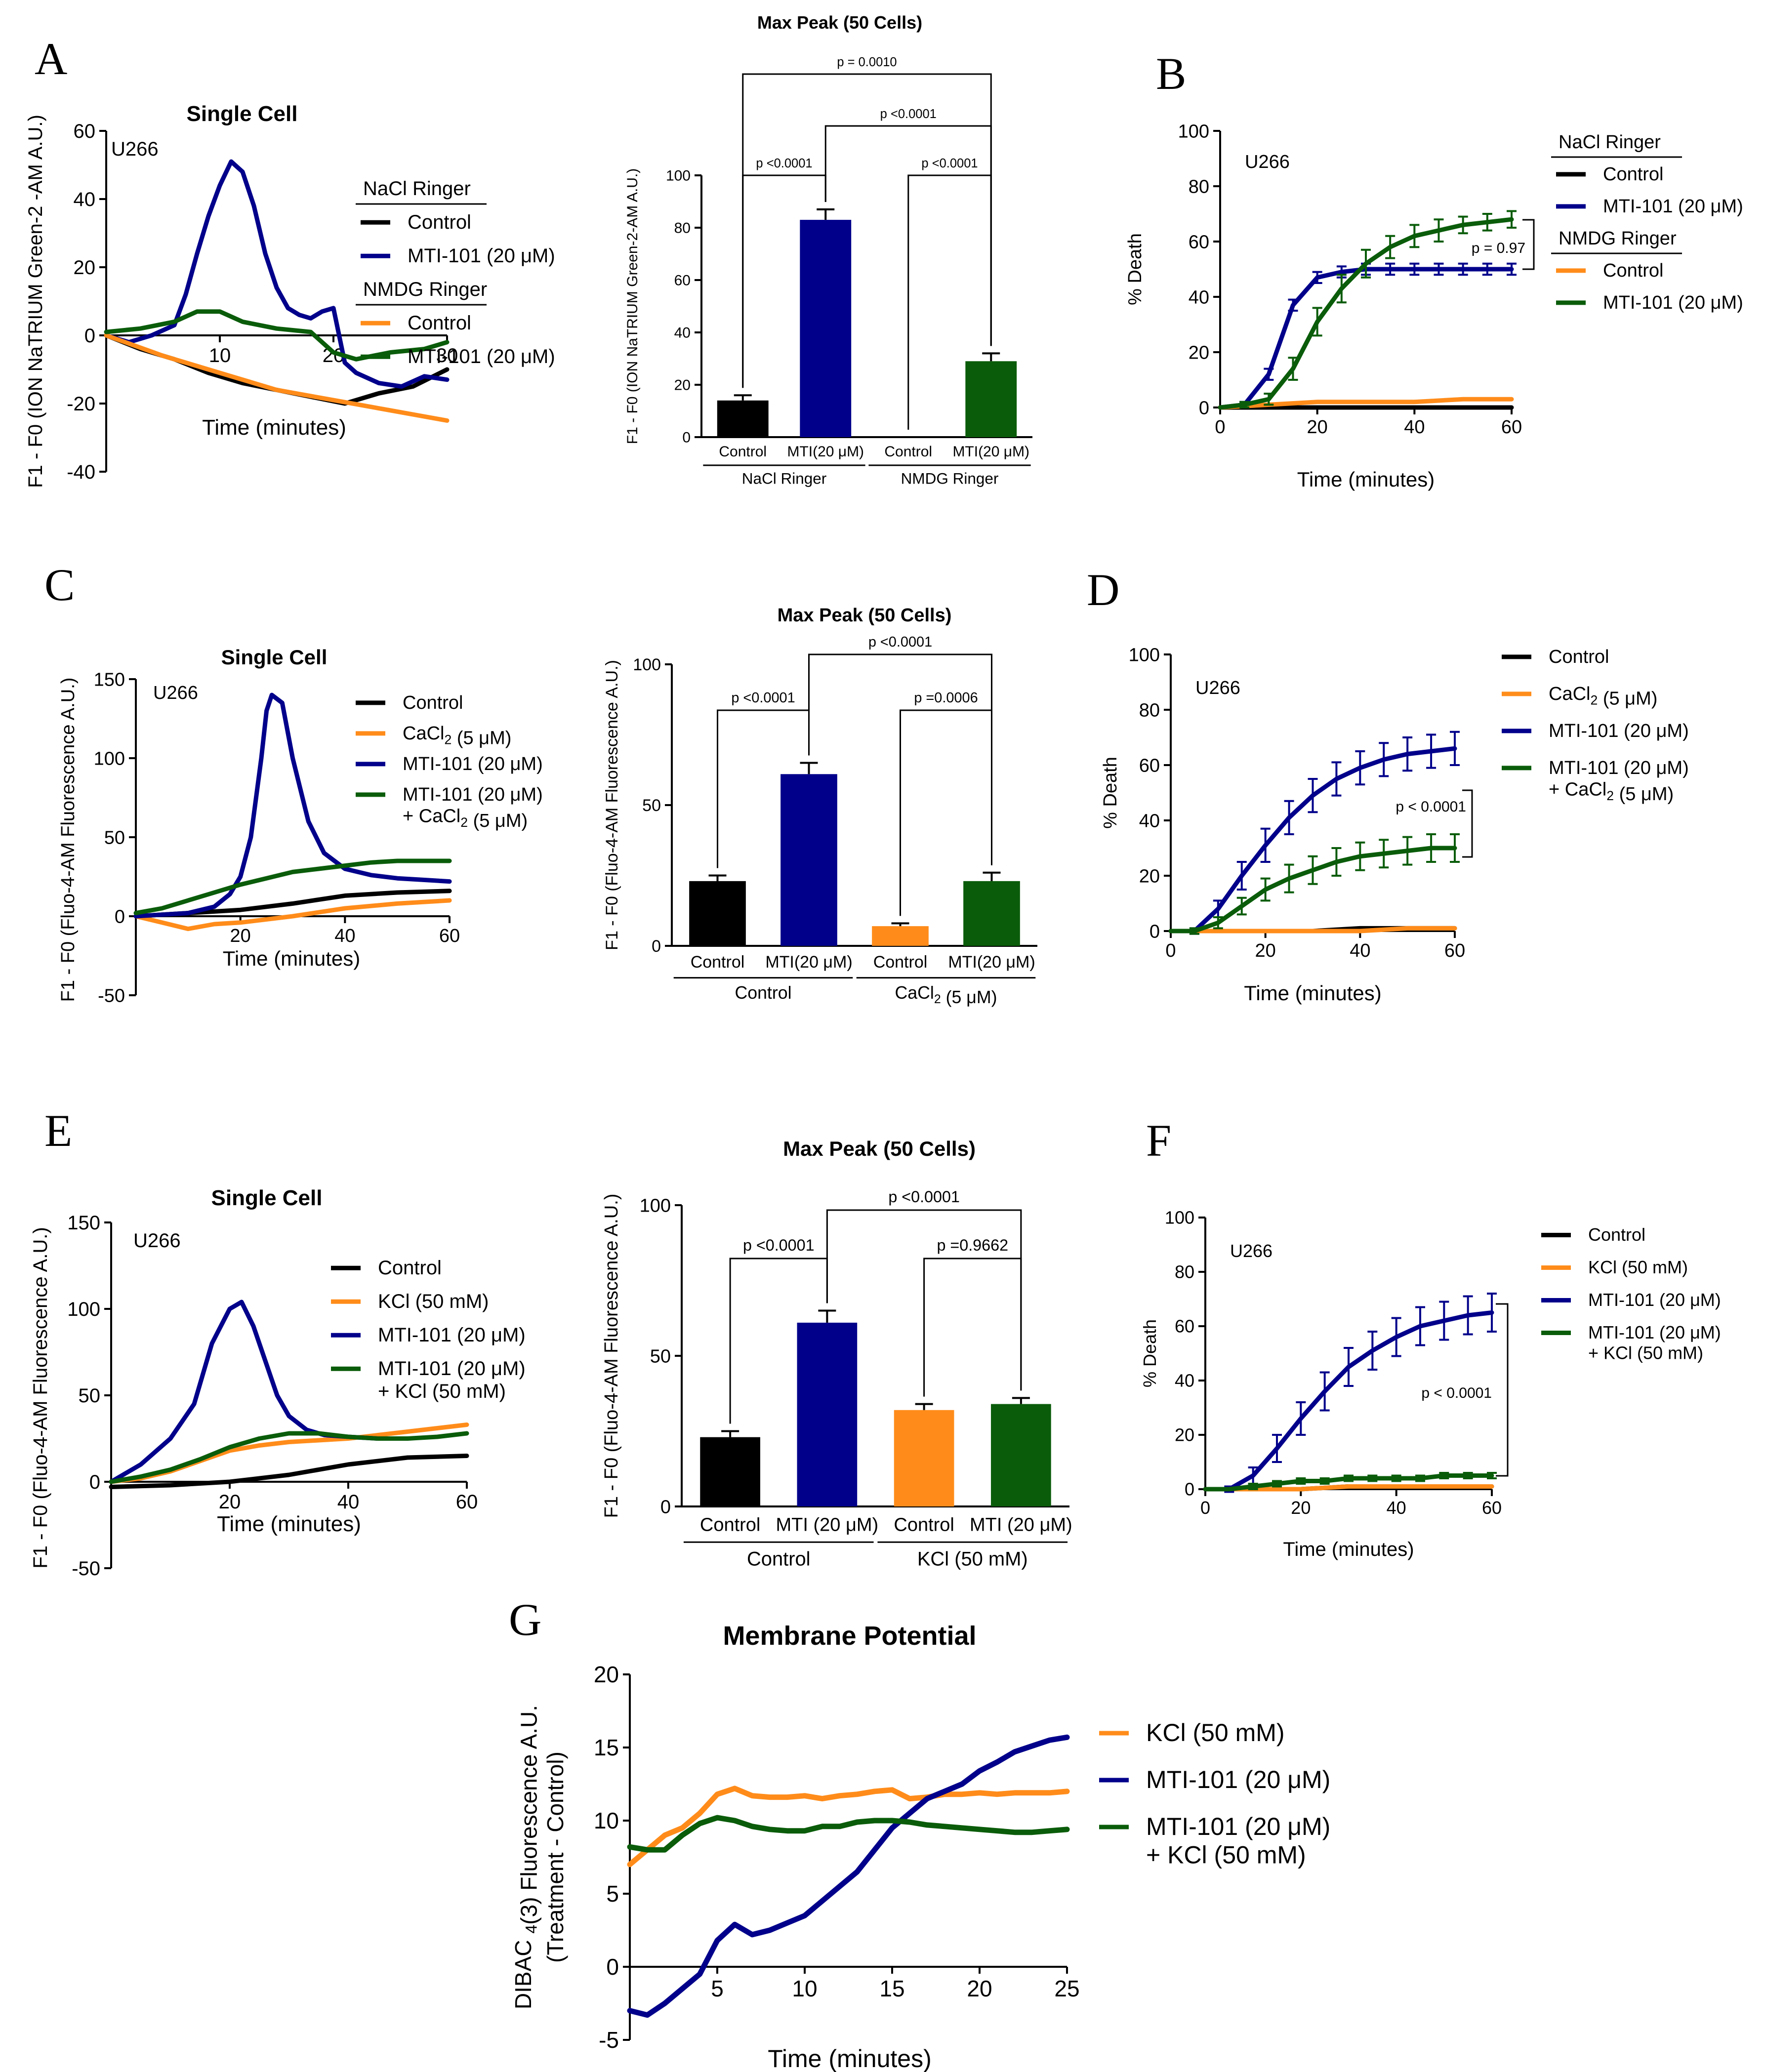 The height and width of the screenshot is (2072, 1765). What do you see at coordinates (1638, 1267) in the screenshot?
I see `legend-label: KCl (50 mM)` at bounding box center [1638, 1267].